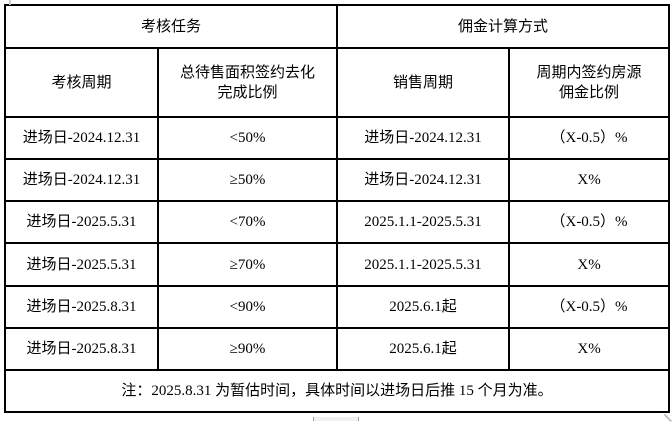 The width and height of the screenshot is (672, 425). Describe the element at coordinates (247, 138) in the screenshot. I see `cell-completion-ratio: <50%` at that location.